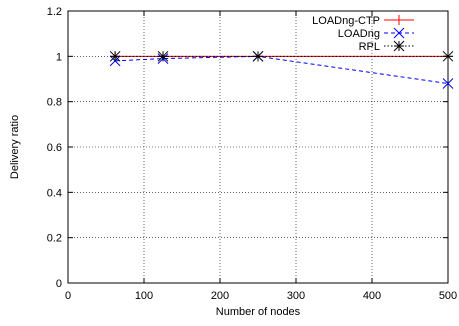  I want to click on y-tick-label: 1.2, so click(54, 12).